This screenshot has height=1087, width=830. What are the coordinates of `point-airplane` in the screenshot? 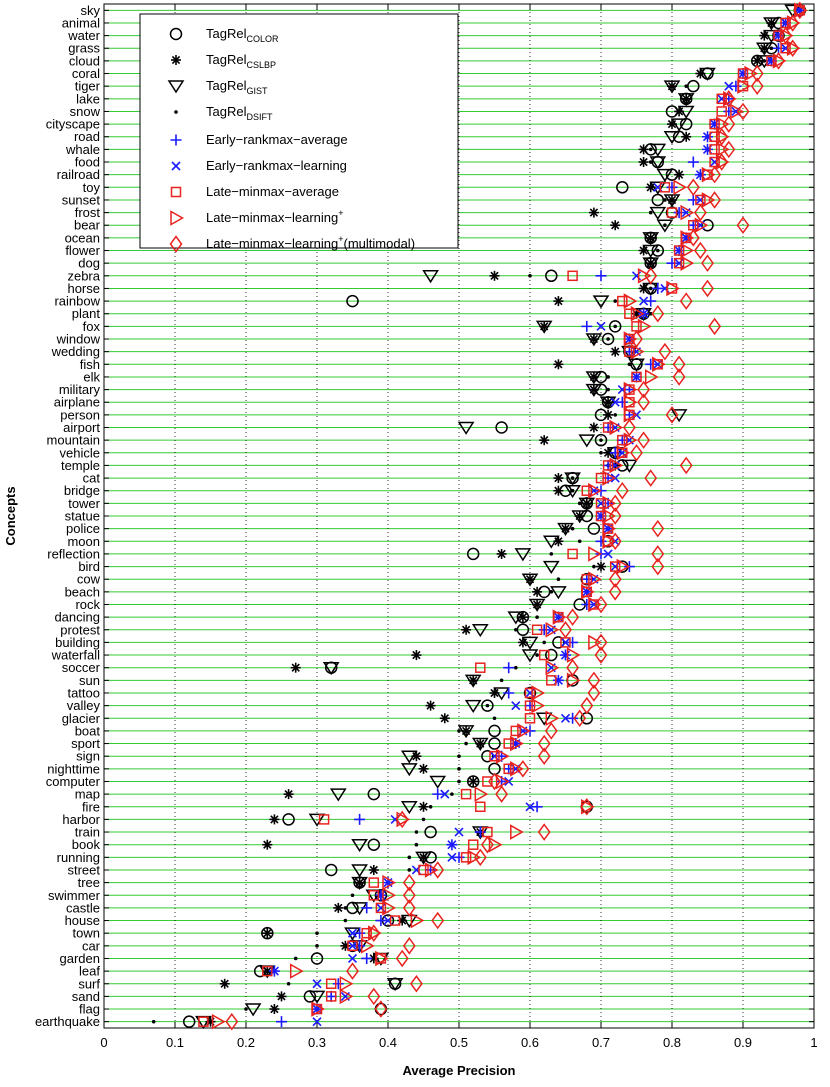 It's located at (630, 402).